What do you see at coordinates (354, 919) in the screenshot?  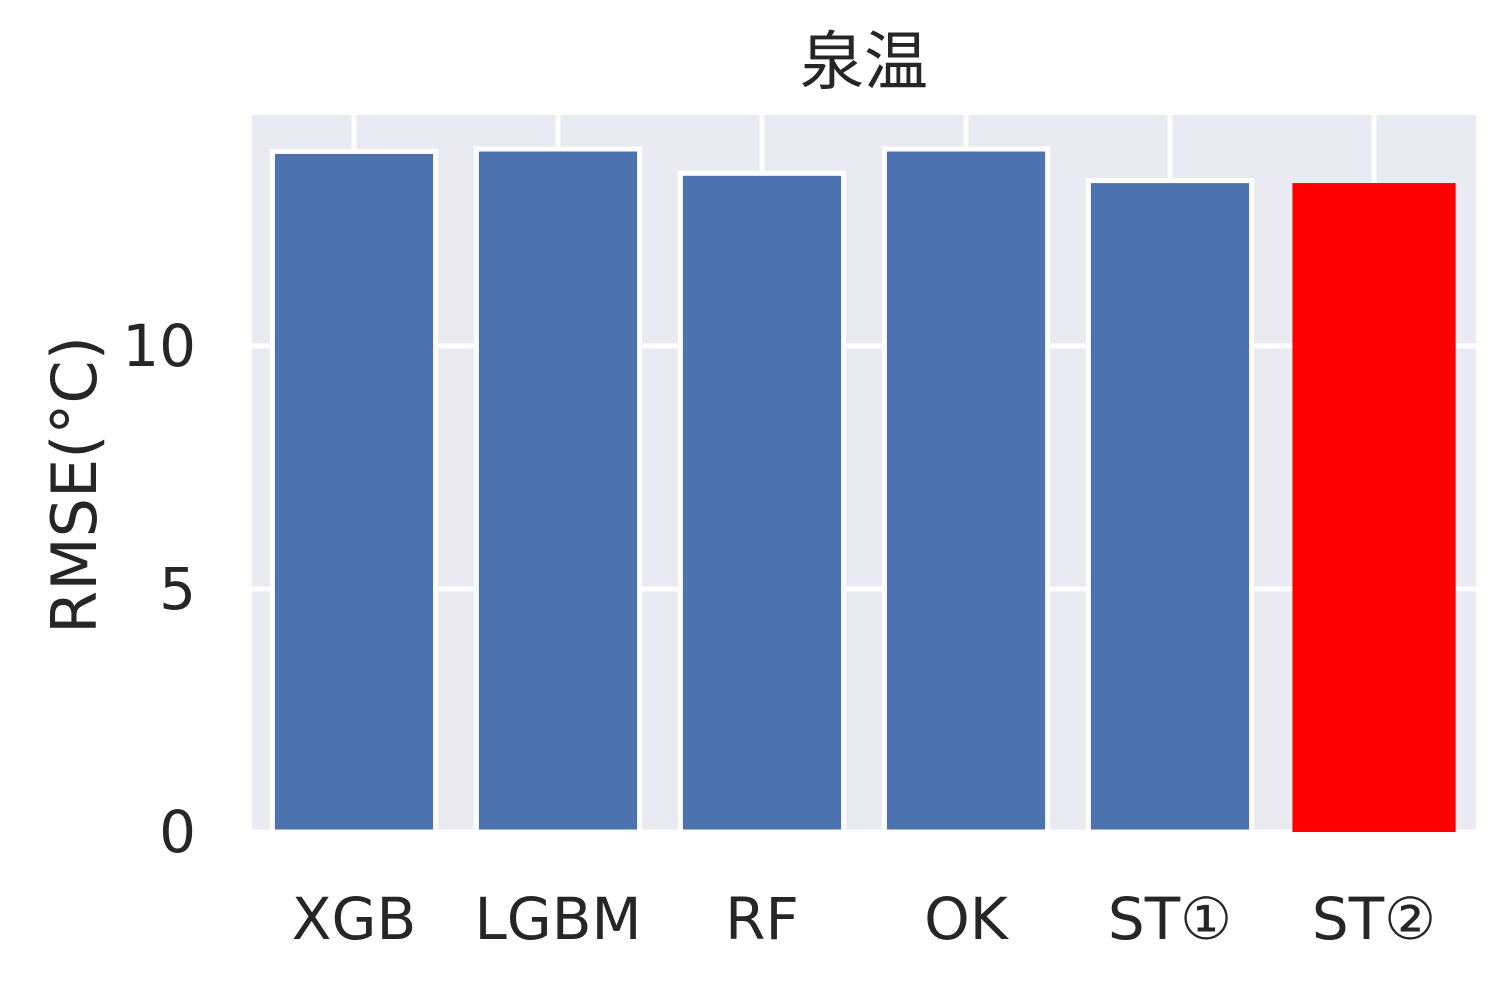 I see `x-tick-label-0: XGB` at bounding box center [354, 919].